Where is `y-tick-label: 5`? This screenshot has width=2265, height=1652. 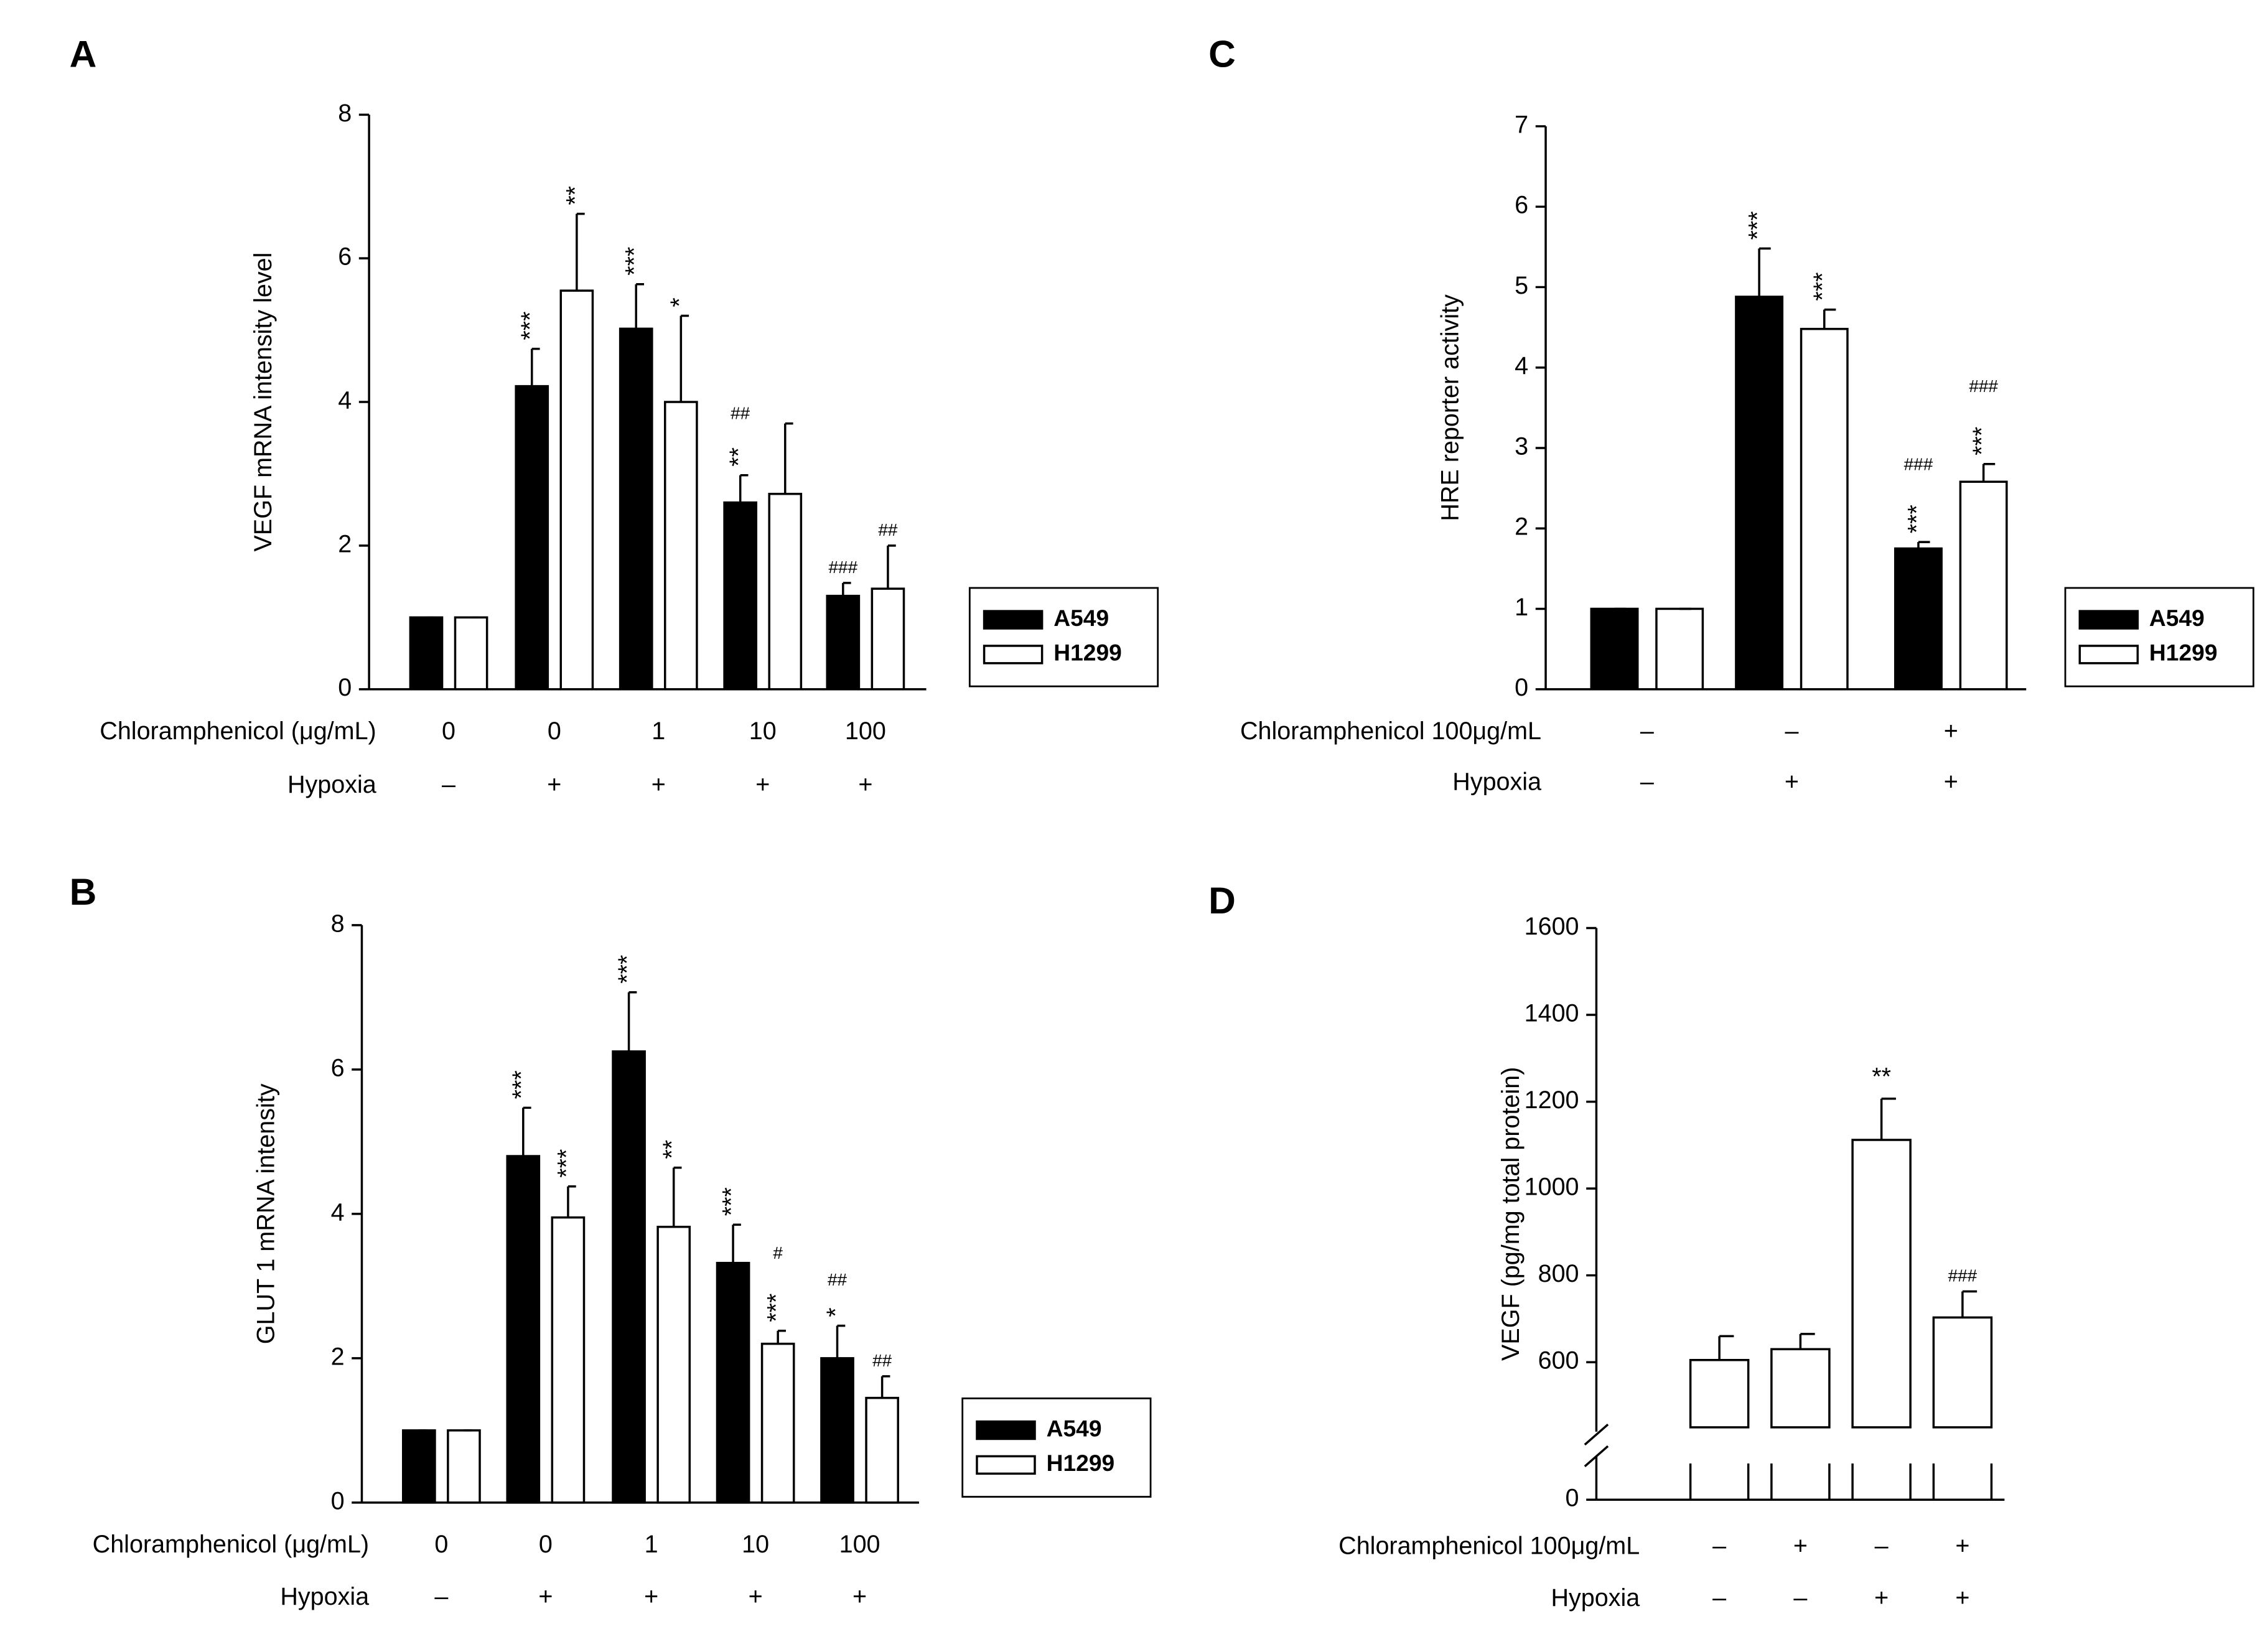
y-tick-label: 5 is located at coordinates (1521, 285).